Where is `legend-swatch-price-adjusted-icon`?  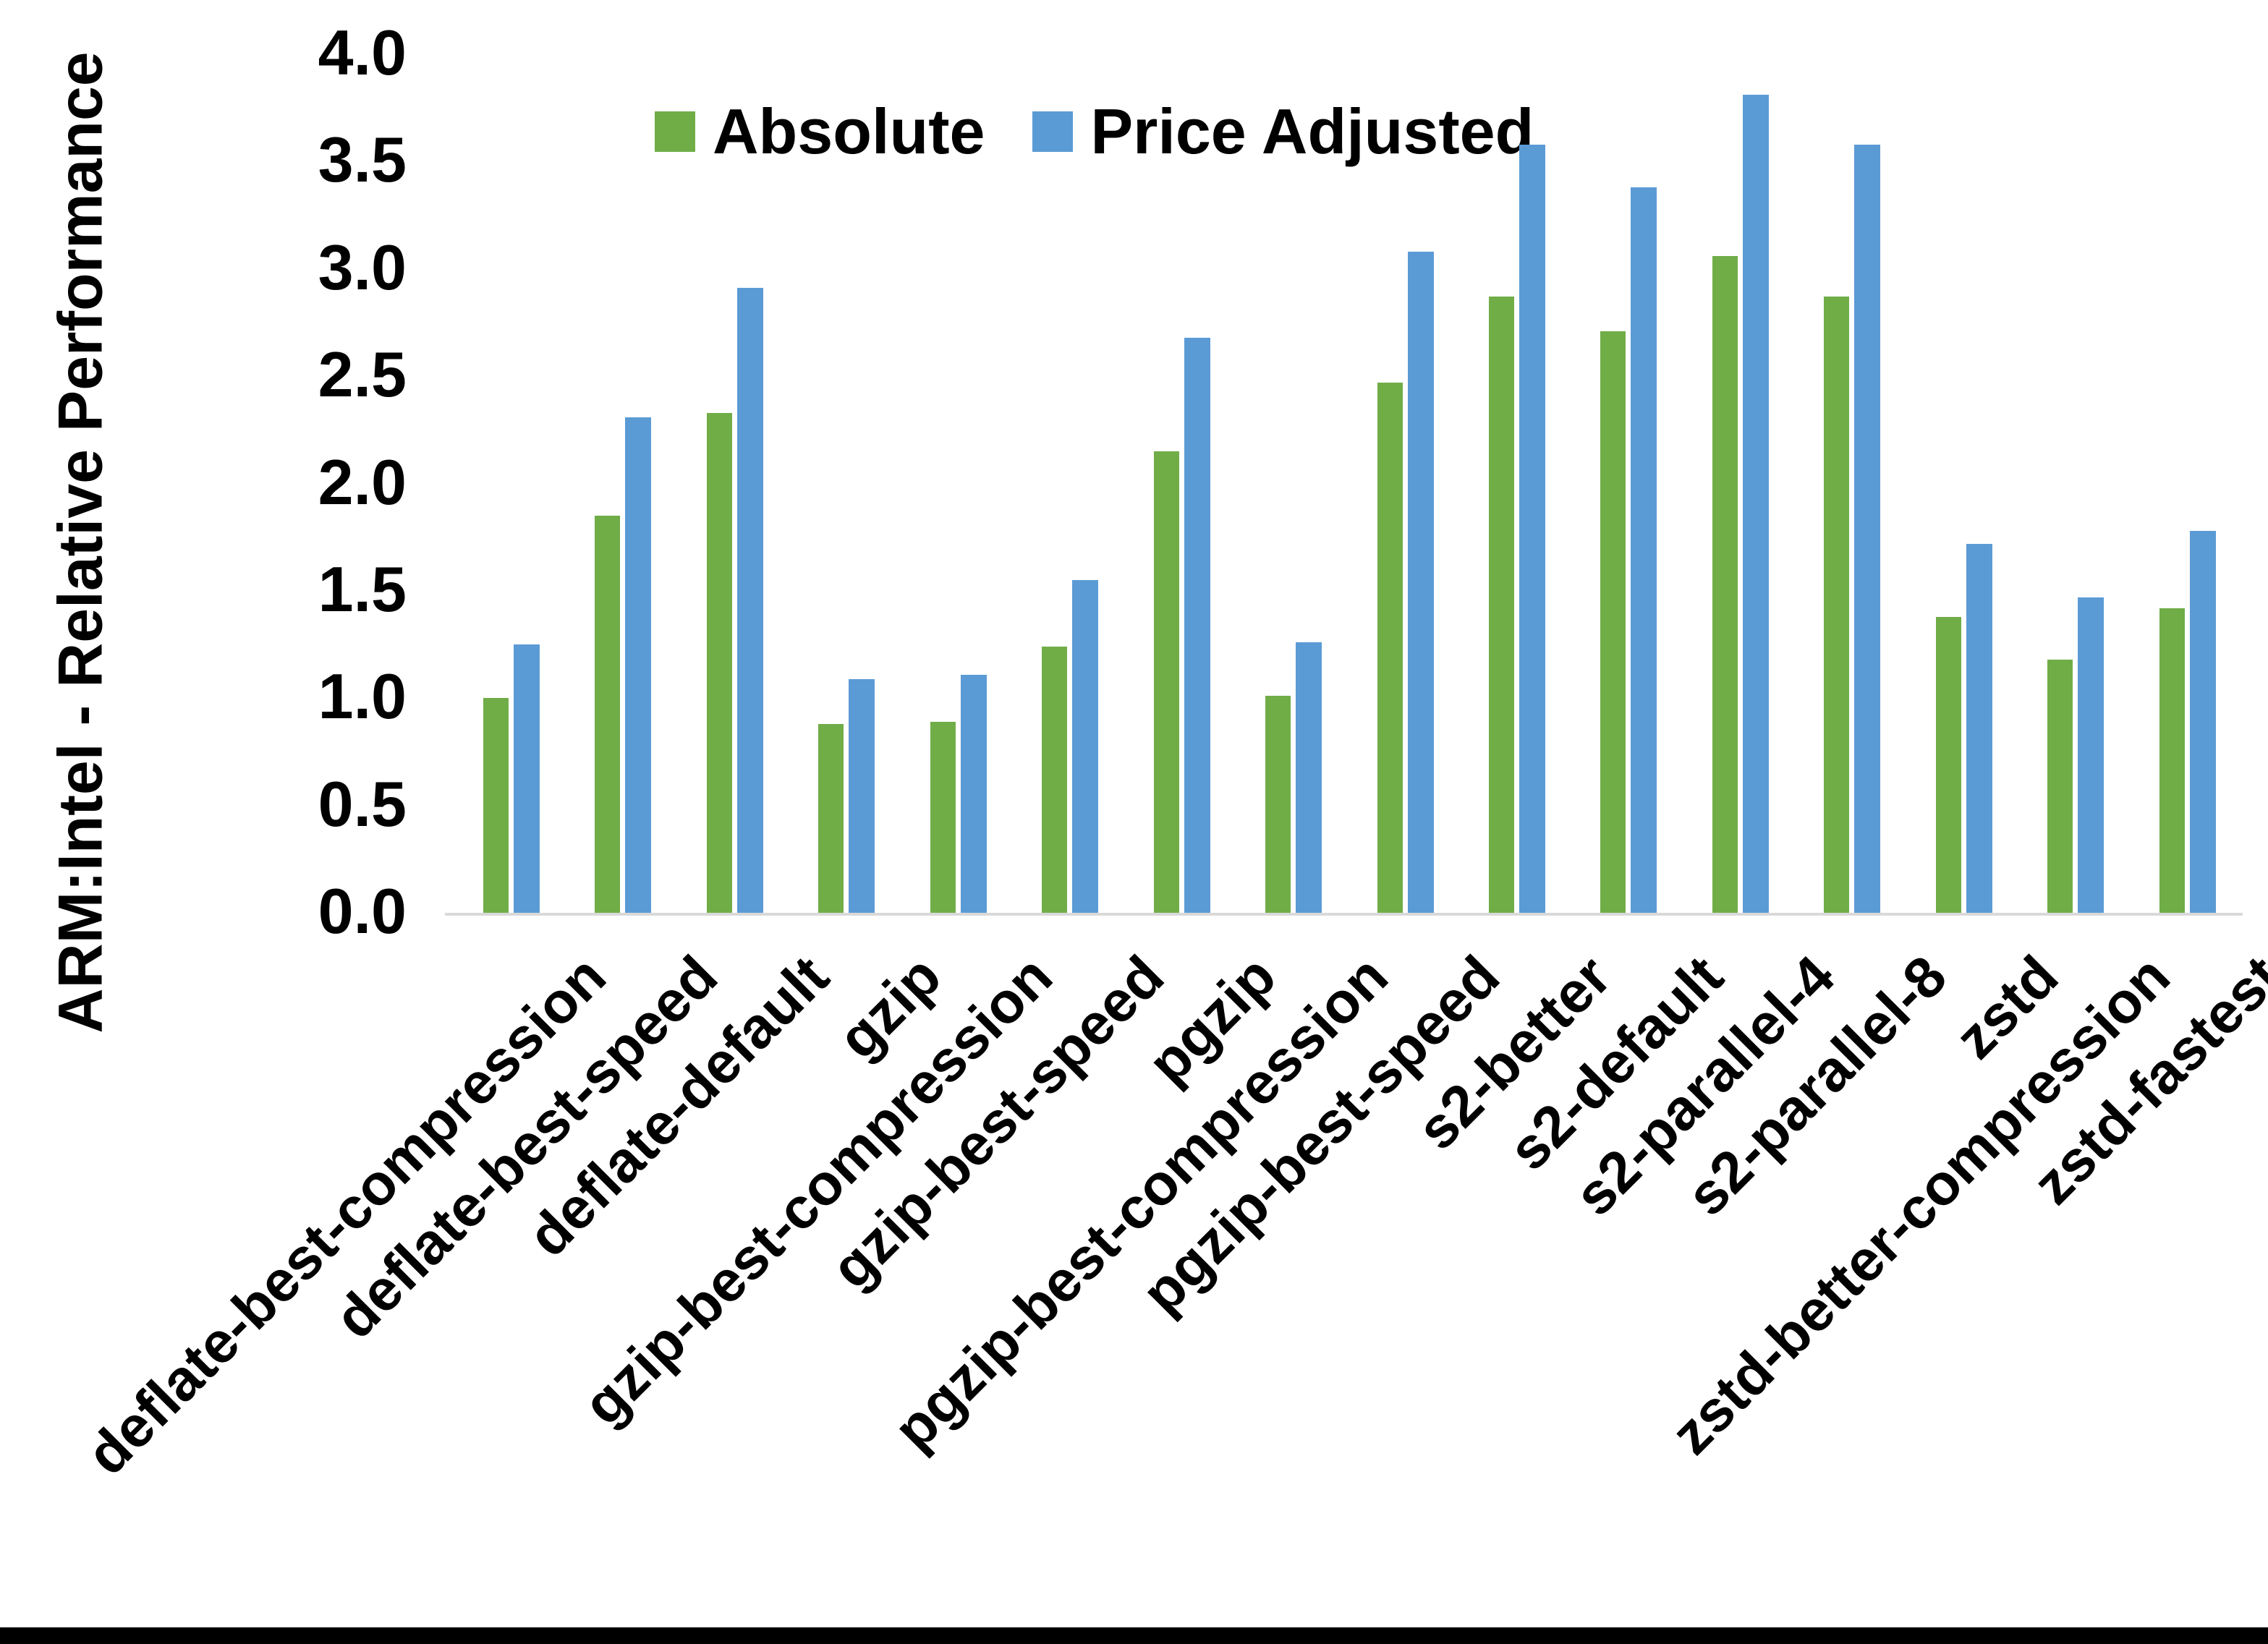 legend-swatch-price-adjusted-icon is located at coordinates (1053, 131).